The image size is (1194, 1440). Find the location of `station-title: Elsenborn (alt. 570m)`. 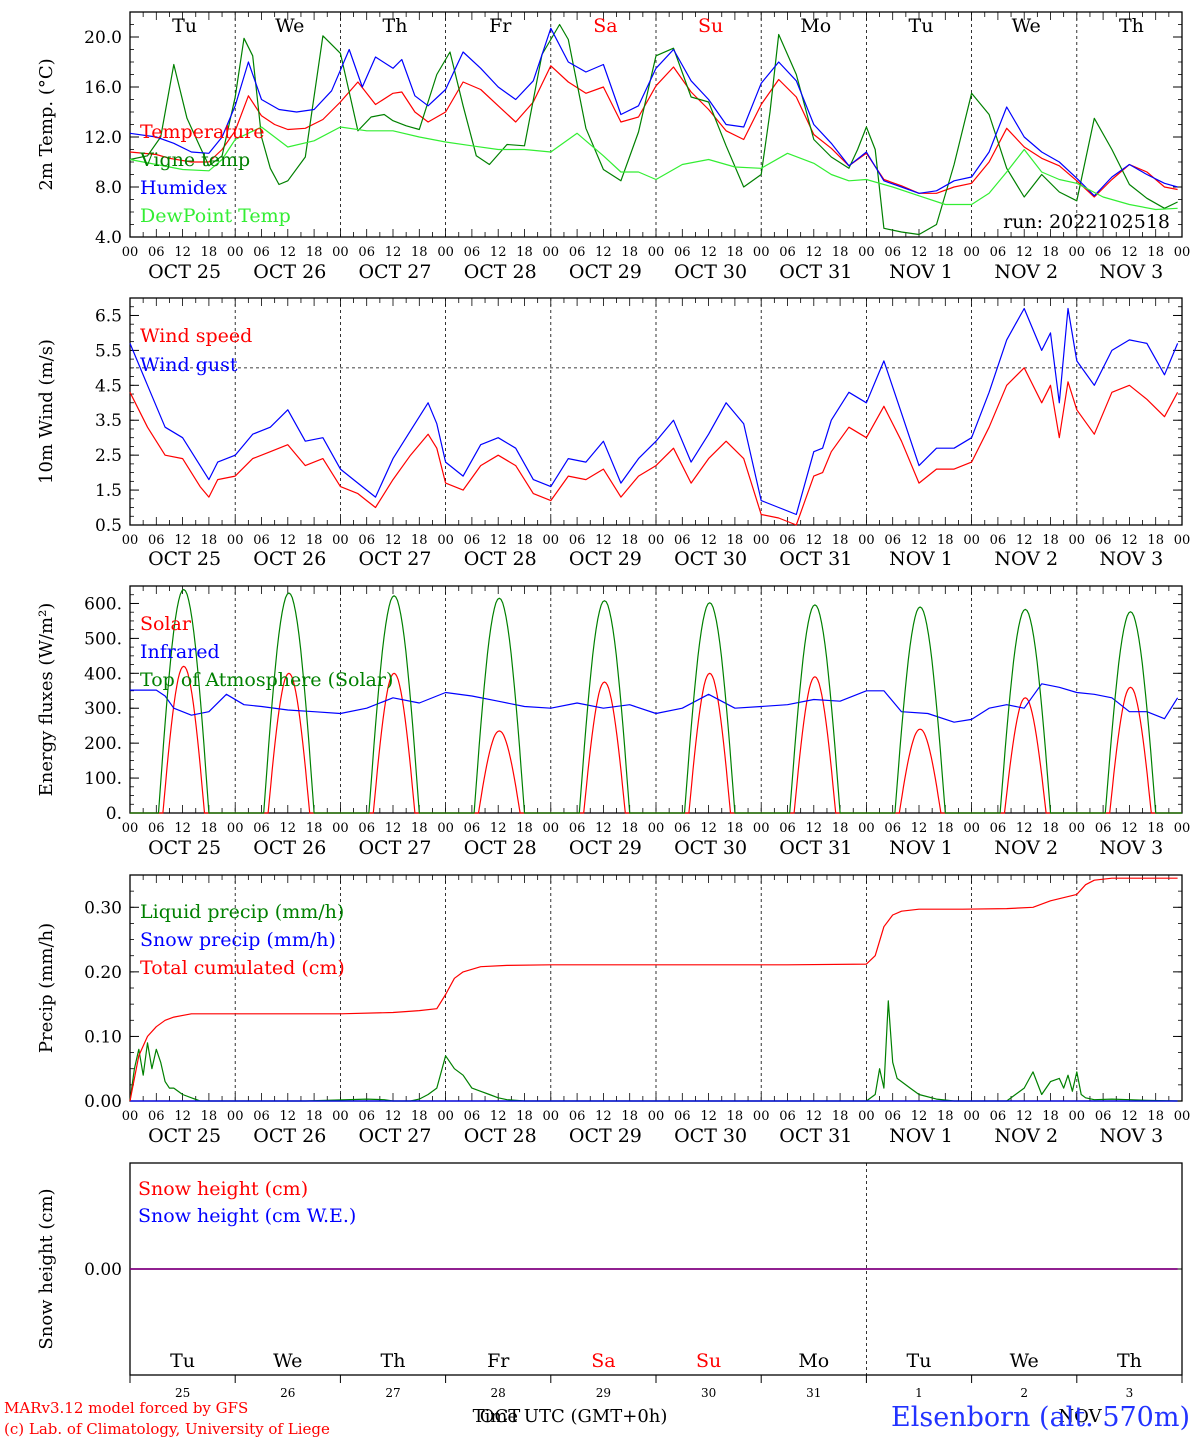

station-title: Elsenborn (alt. 570m) is located at coordinates (1040, 1417).